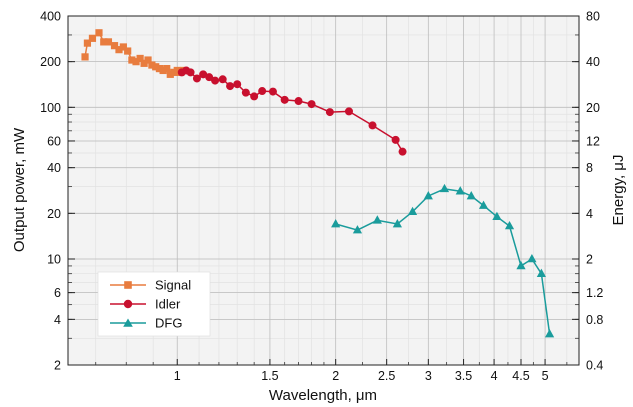 This screenshot has width=633, height=407. What do you see at coordinates (618, 190) in the screenshot?
I see `y2-axis-title: Energy, μJ` at bounding box center [618, 190].